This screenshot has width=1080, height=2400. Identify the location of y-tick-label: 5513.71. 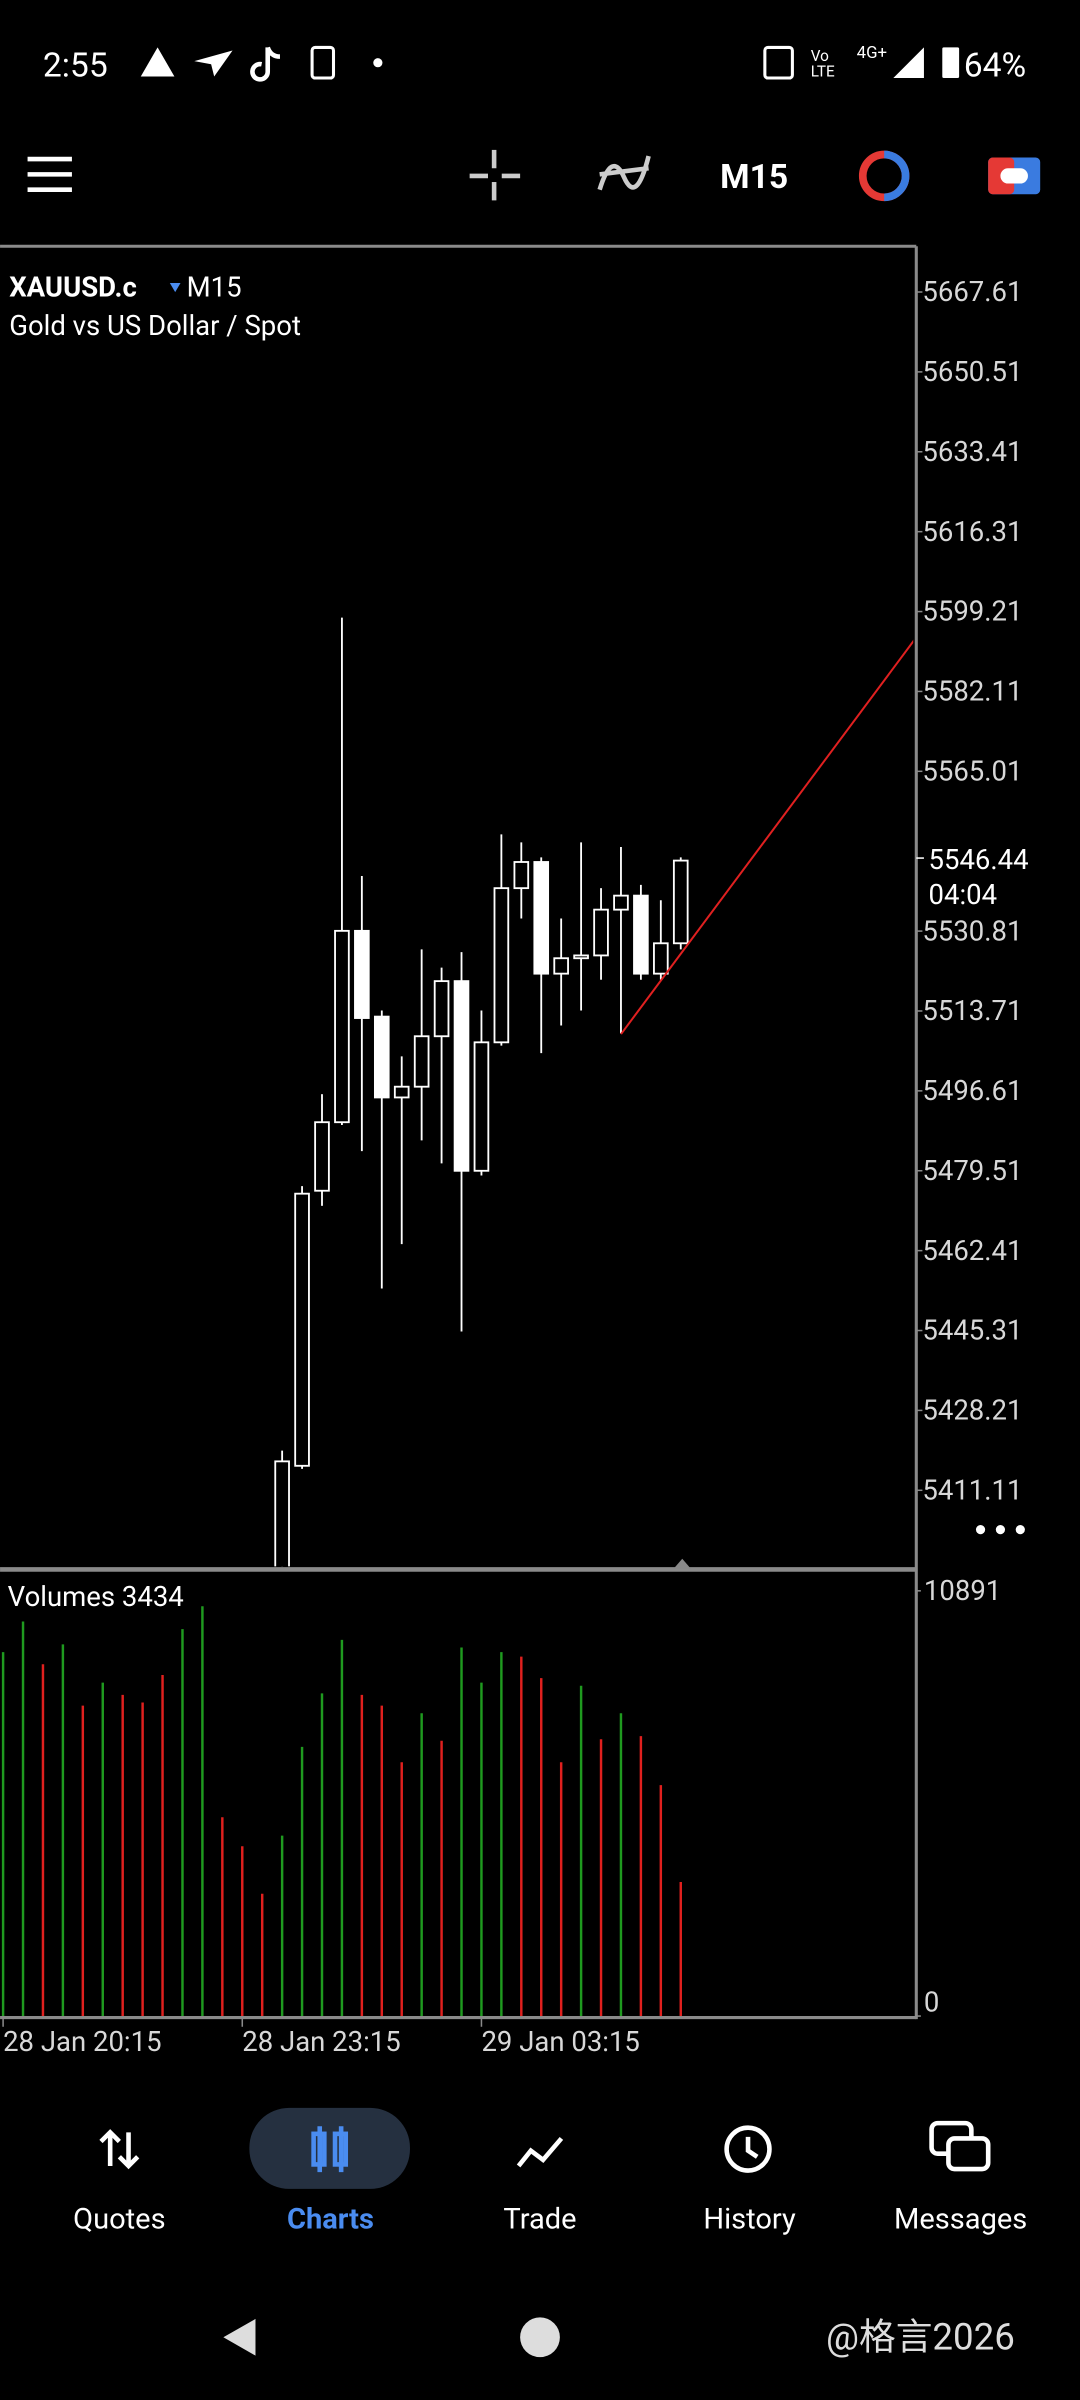
(972, 1010).